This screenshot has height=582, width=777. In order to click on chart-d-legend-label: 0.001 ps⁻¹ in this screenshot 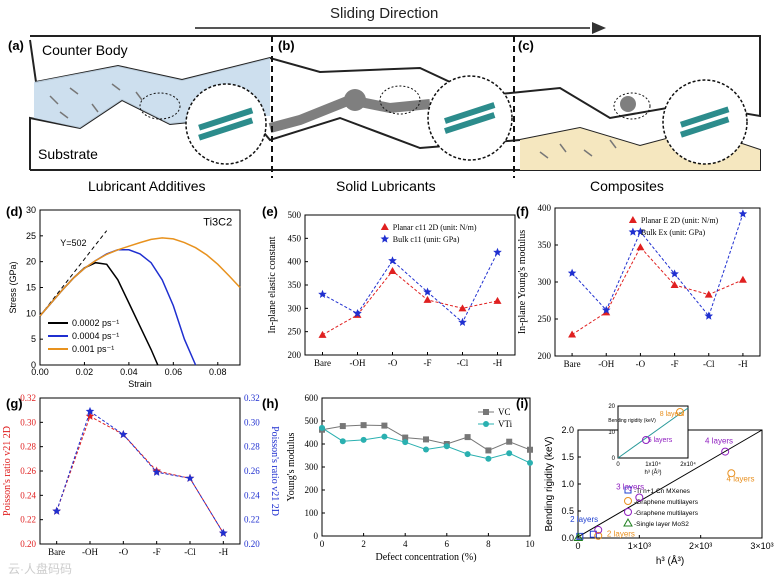, I will do `click(93, 349)`.